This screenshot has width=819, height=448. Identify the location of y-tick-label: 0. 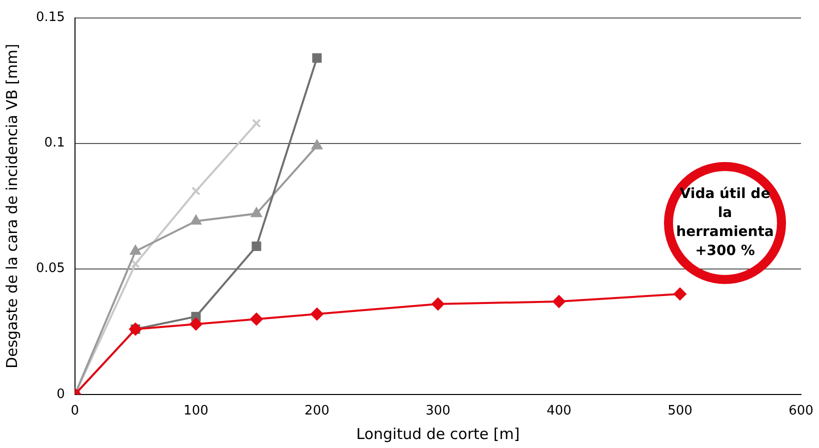
(60, 394).